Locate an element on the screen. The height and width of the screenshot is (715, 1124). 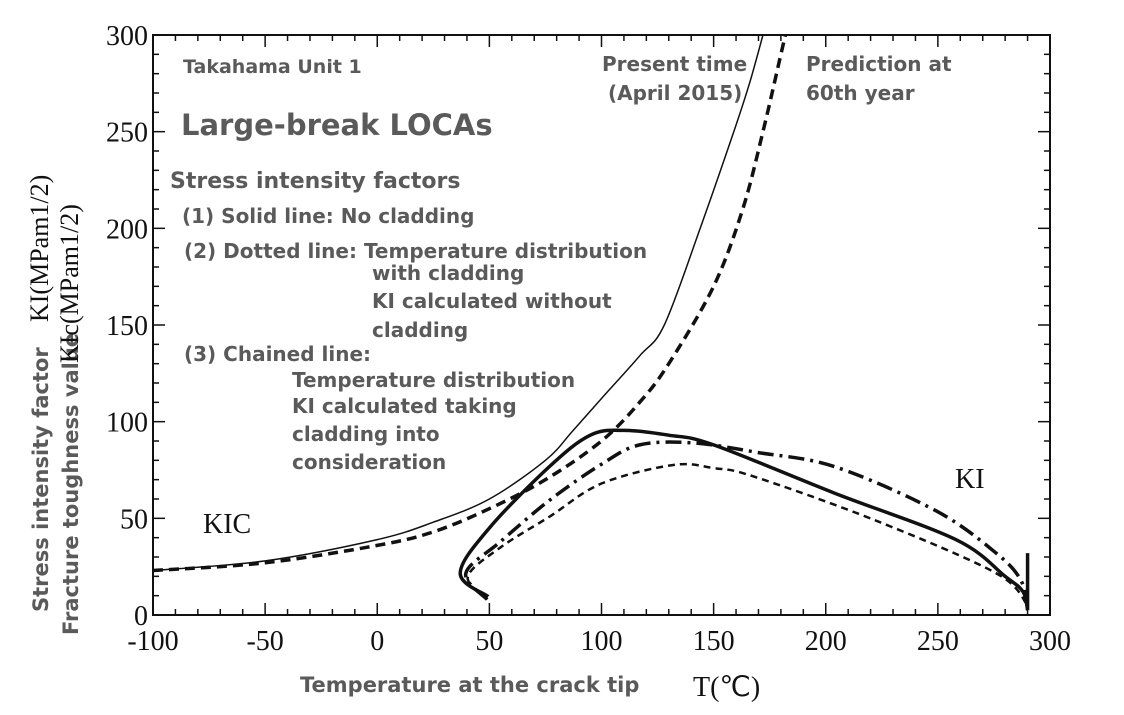
y-tick-label: 300 is located at coordinates (127, 36).